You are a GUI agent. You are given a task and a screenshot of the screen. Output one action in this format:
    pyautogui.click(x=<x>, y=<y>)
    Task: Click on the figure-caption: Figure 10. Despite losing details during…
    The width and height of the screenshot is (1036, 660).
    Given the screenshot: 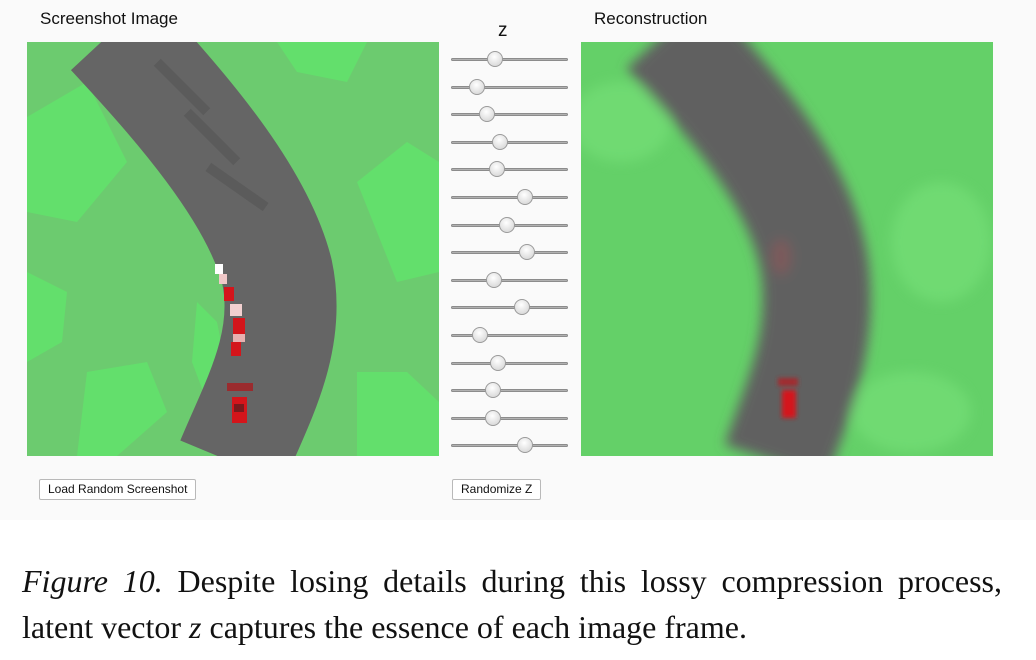 What is the action you would take?
    pyautogui.click(x=512, y=604)
    